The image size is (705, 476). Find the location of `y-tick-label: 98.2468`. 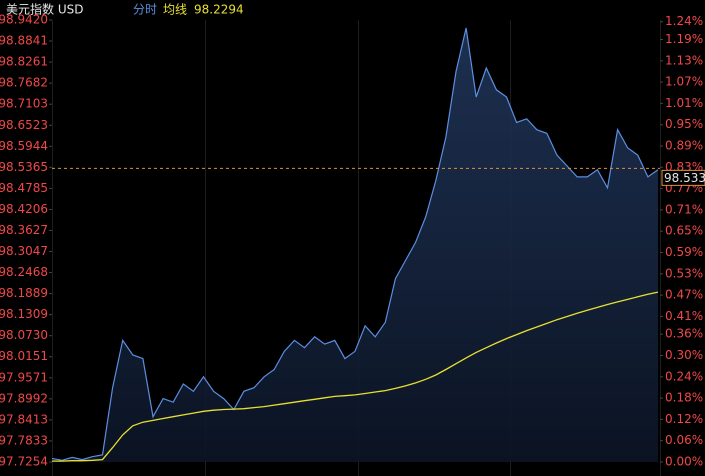

y-tick-label: 98.2468 is located at coordinates (24, 272).